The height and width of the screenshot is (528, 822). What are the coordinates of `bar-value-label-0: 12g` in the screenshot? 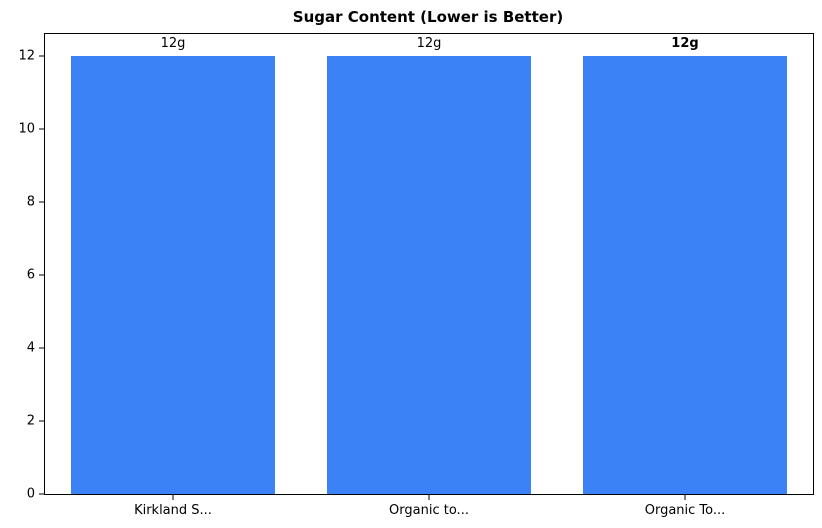 It's located at (173, 43).